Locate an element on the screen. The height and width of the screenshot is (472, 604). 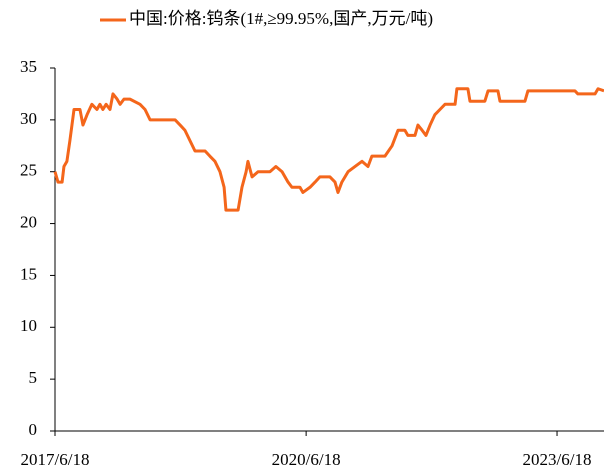
y-tick-label: 25 is located at coordinates (28, 170).